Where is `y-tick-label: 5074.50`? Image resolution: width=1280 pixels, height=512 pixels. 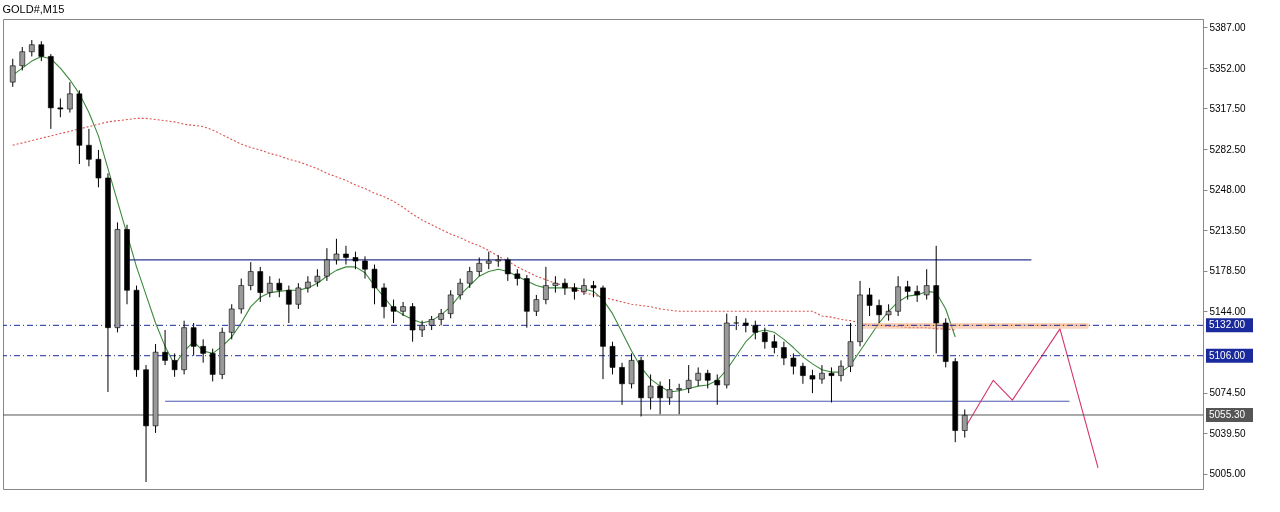 y-tick-label: 5074.50 is located at coordinates (1228, 393).